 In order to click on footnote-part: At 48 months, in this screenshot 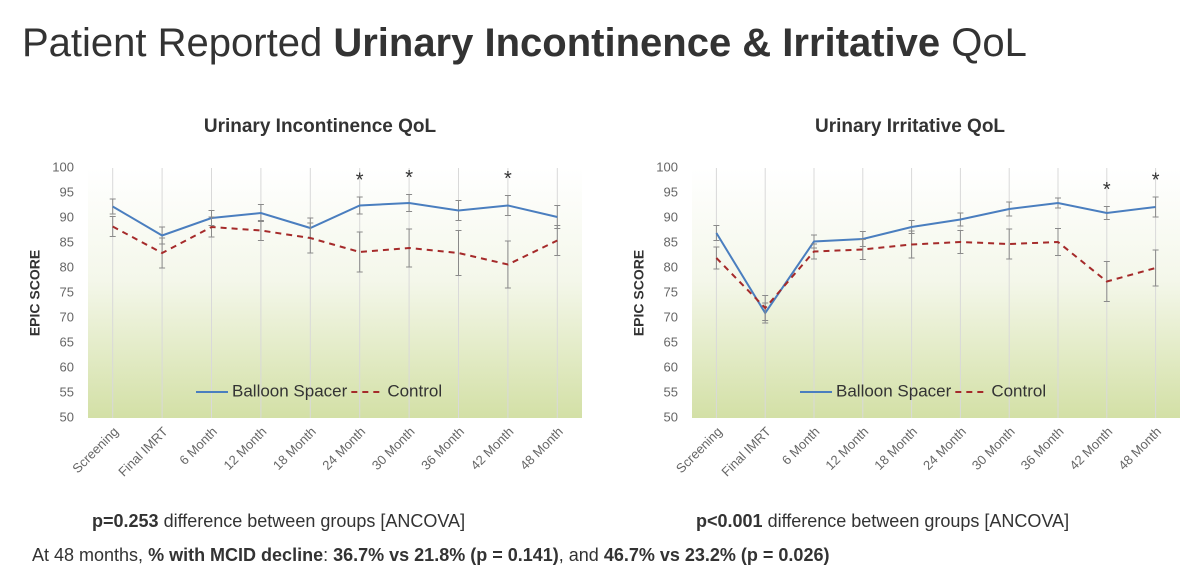, I will do `click(90, 555)`.